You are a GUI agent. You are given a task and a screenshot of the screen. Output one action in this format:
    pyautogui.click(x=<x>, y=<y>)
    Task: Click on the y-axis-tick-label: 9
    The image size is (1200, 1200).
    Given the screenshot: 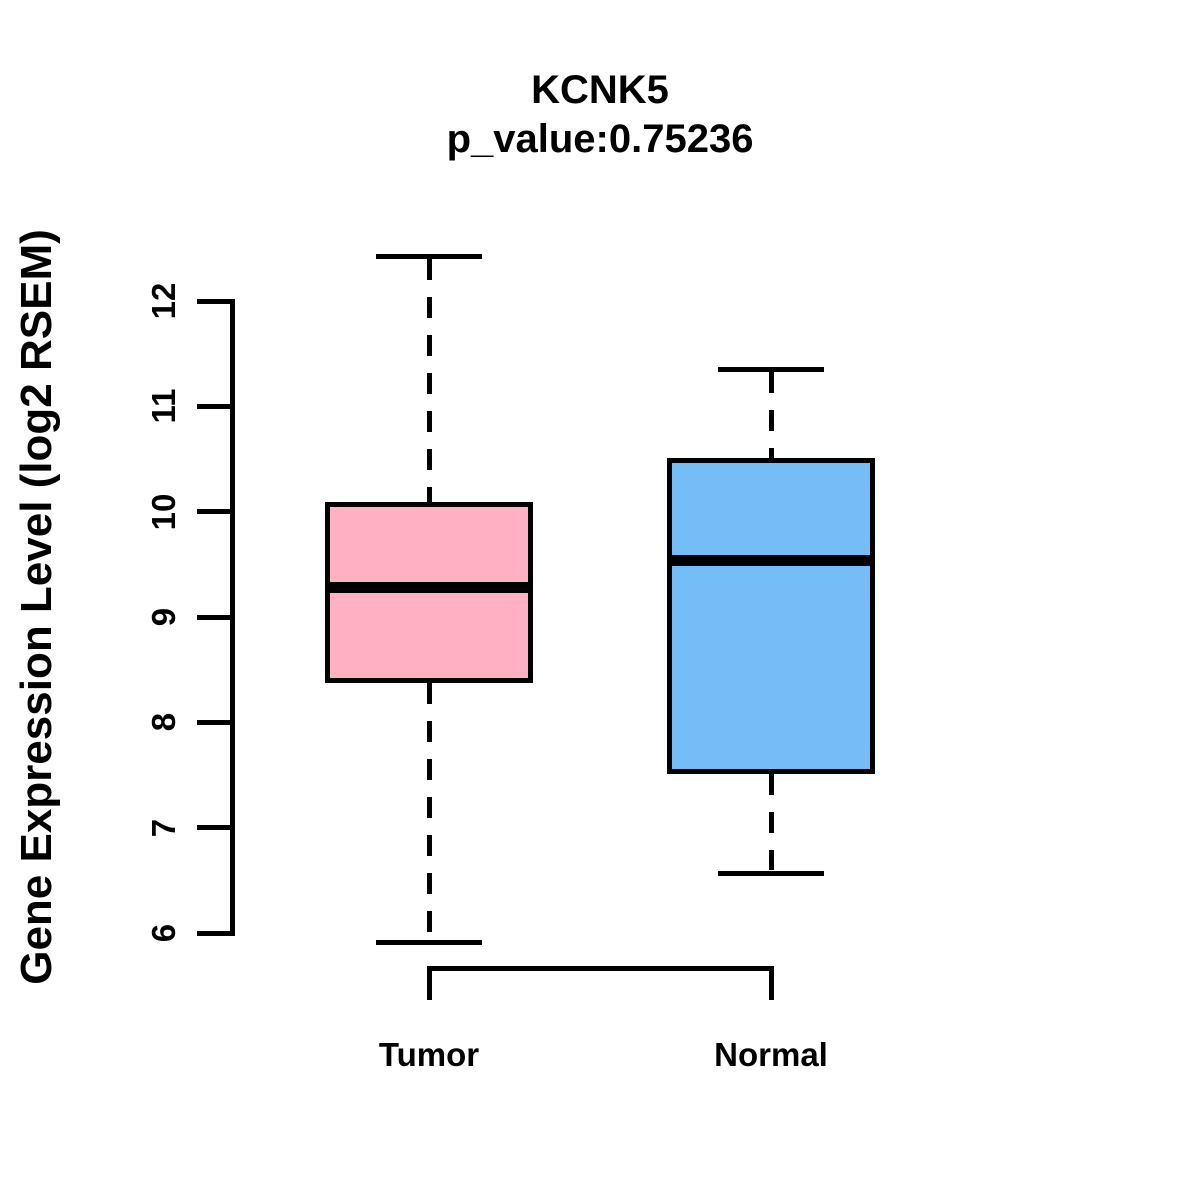 What is the action you would take?
    pyautogui.click(x=163, y=617)
    